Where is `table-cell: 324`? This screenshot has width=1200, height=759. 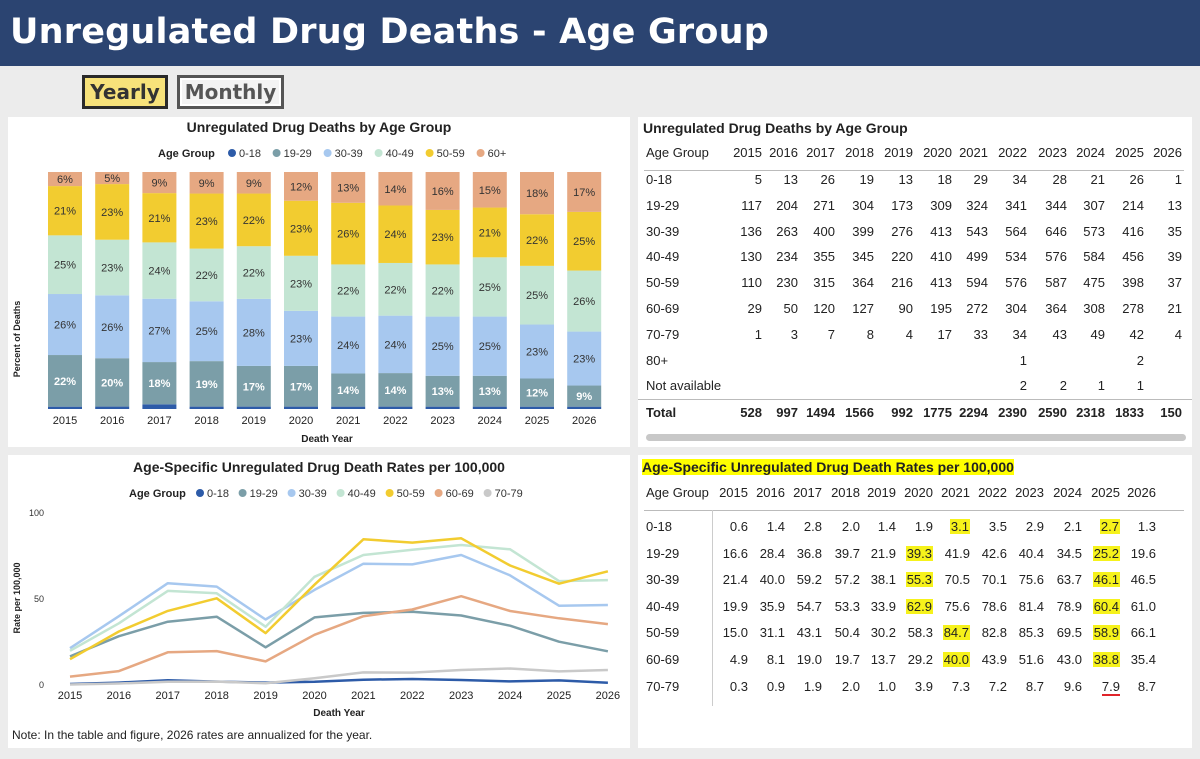 table-cell: 324 is located at coordinates (977, 205).